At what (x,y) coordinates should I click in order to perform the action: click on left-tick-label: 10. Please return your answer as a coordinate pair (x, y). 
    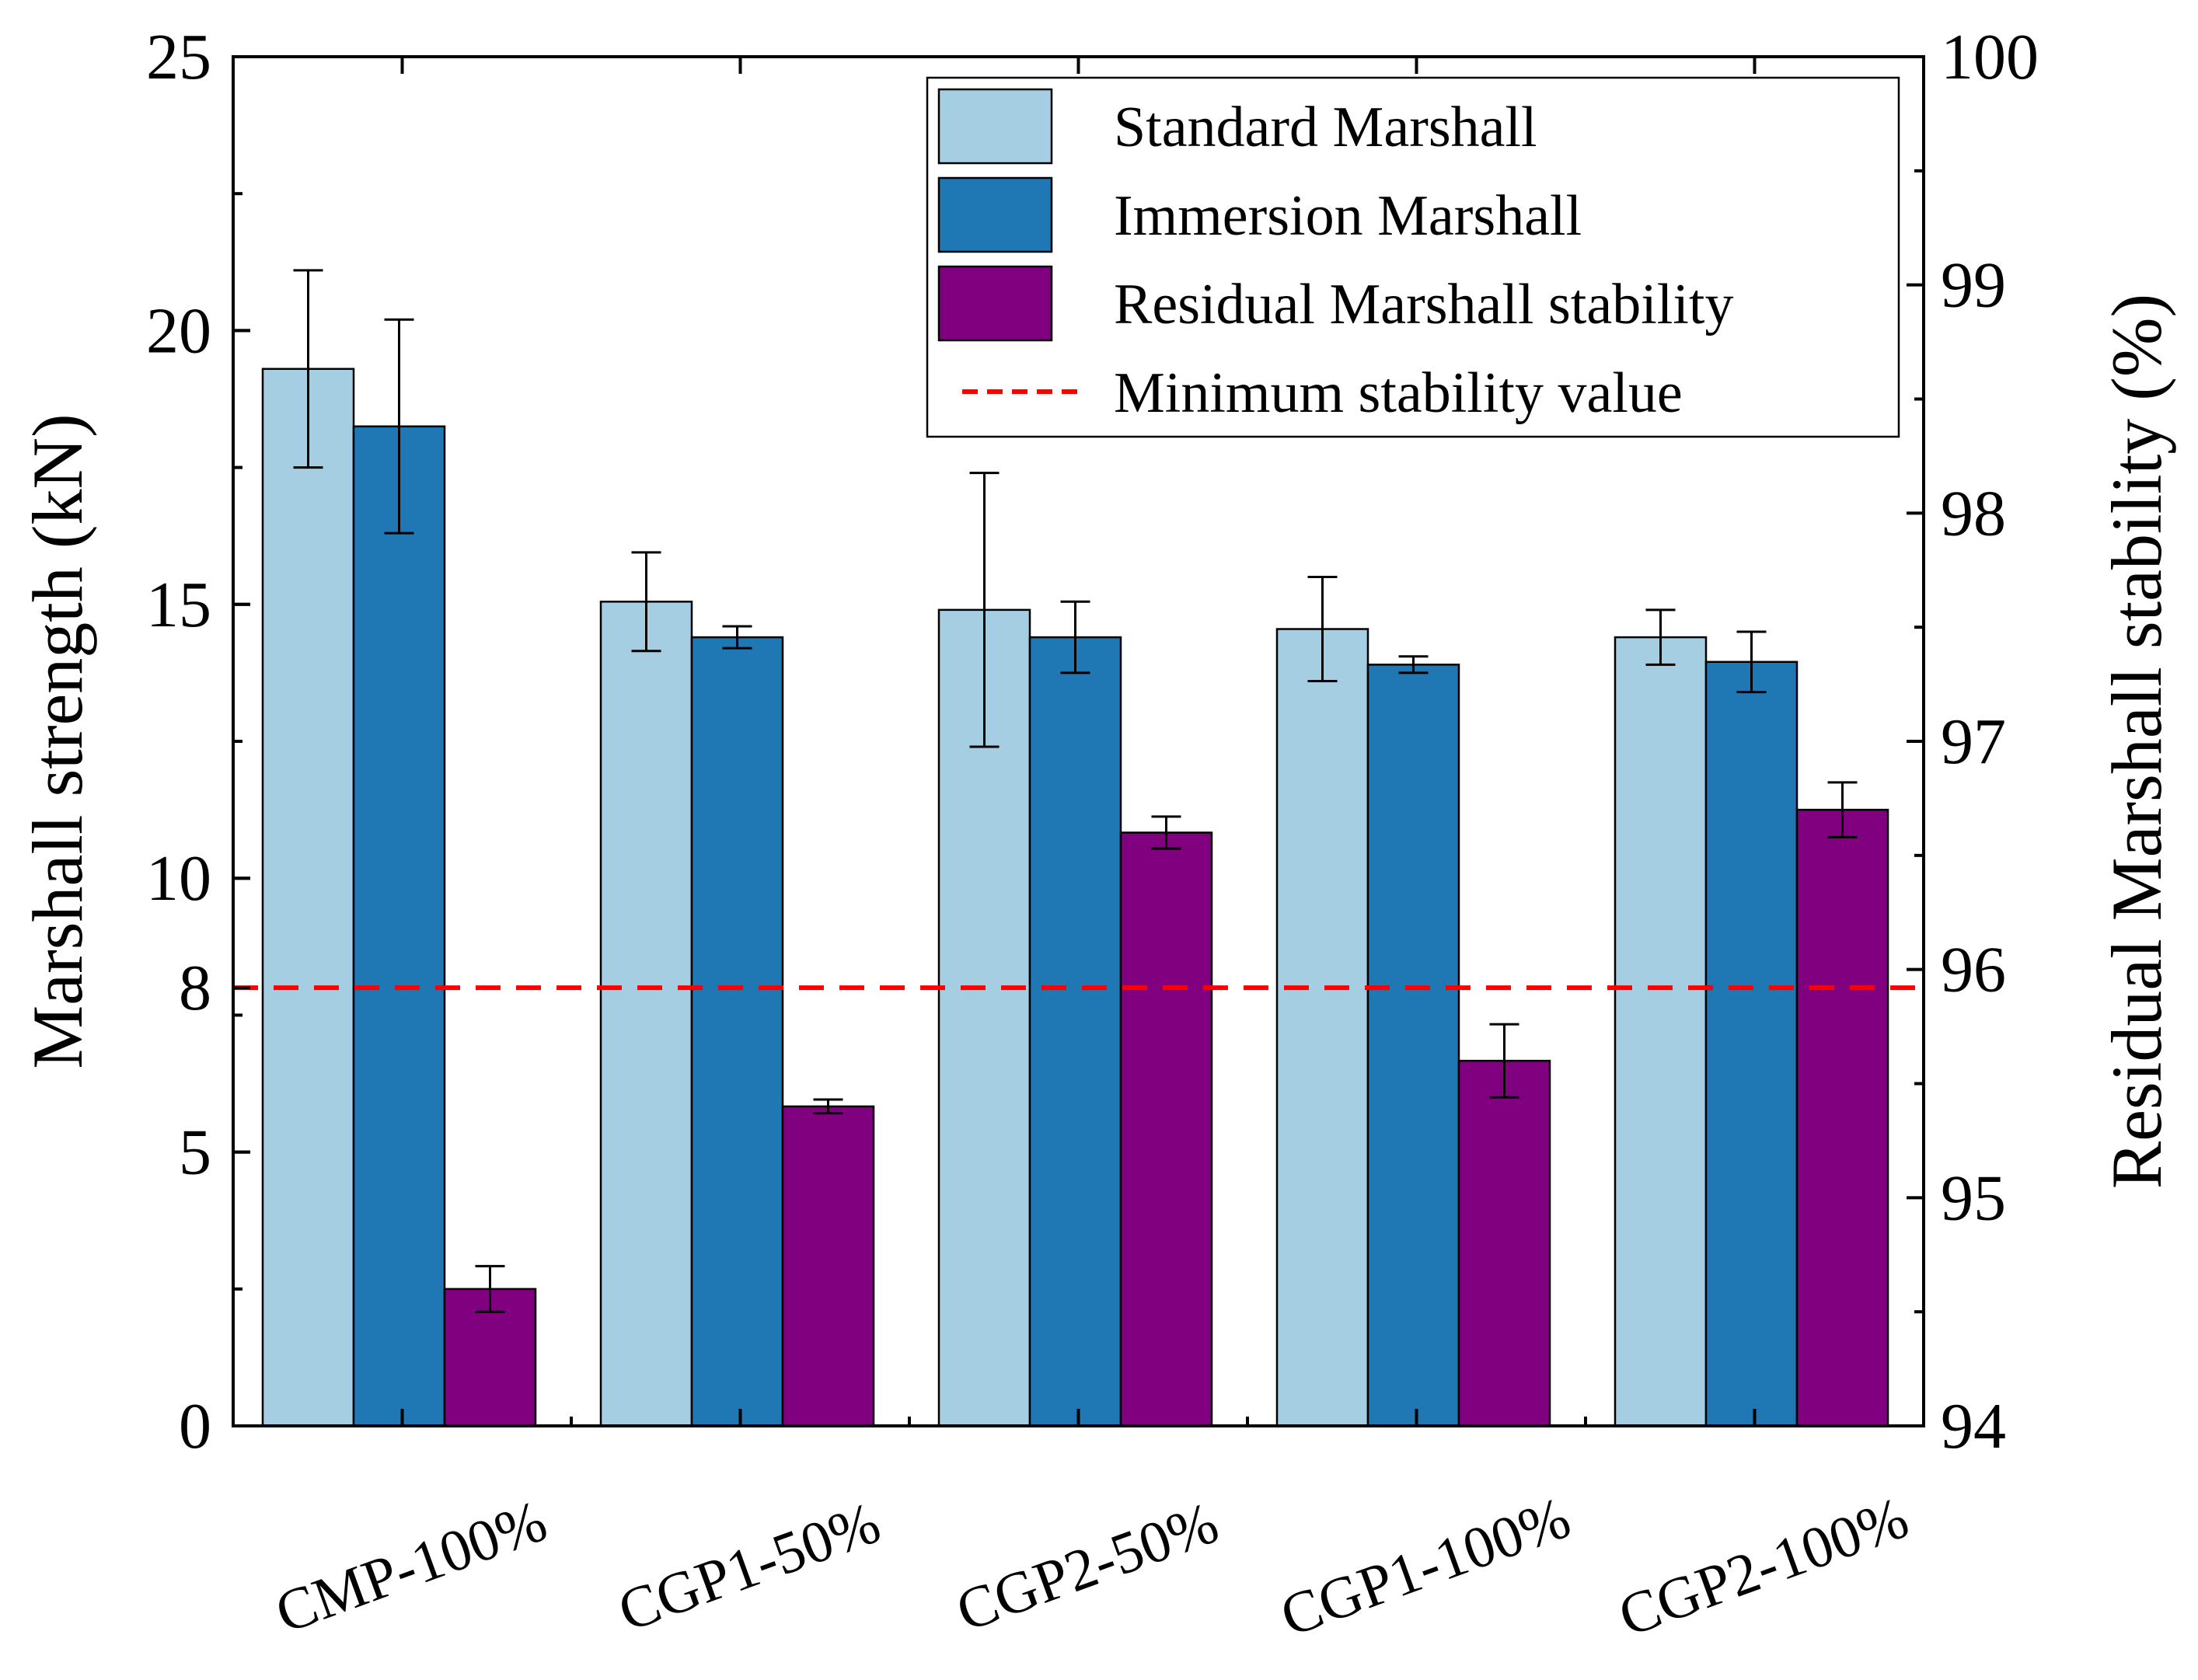
    Looking at the image, I should click on (178, 878).